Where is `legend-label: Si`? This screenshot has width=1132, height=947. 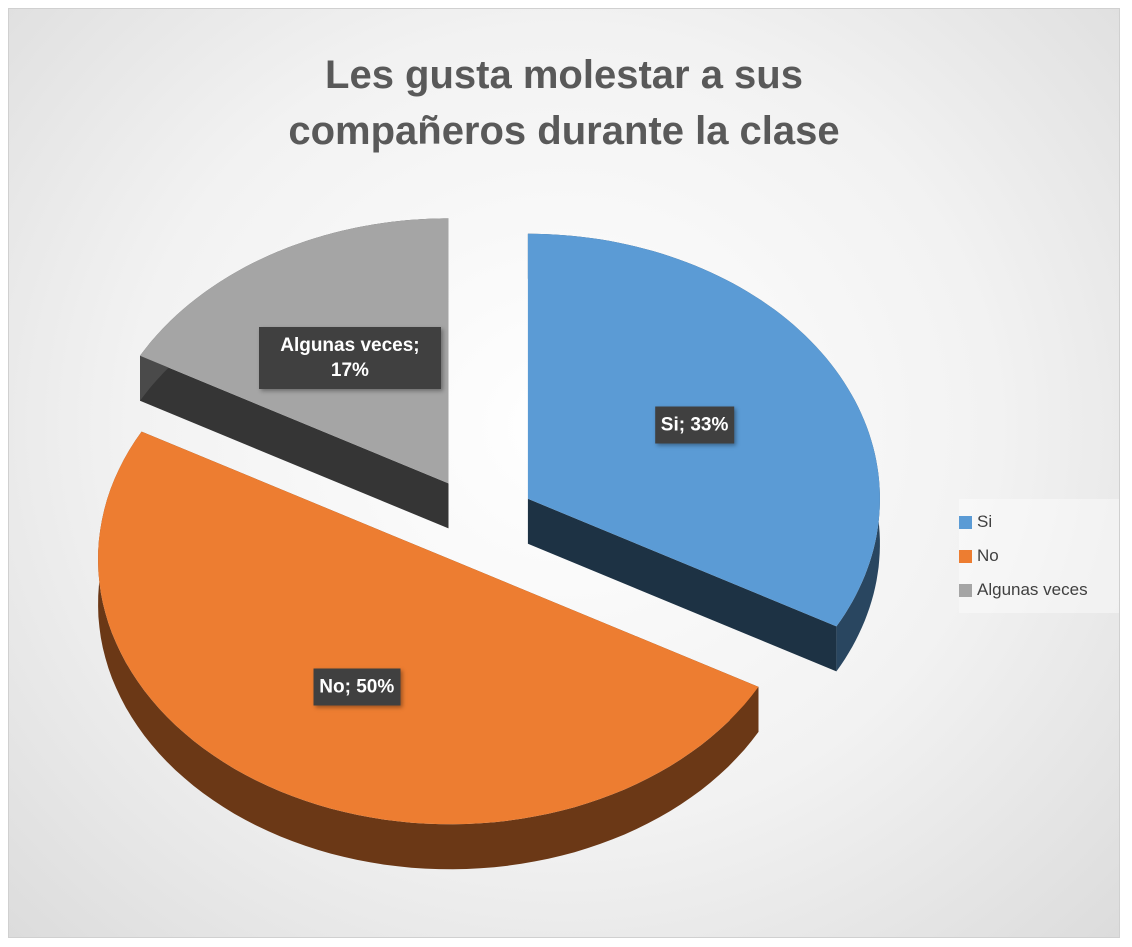 legend-label: Si is located at coordinates (985, 521).